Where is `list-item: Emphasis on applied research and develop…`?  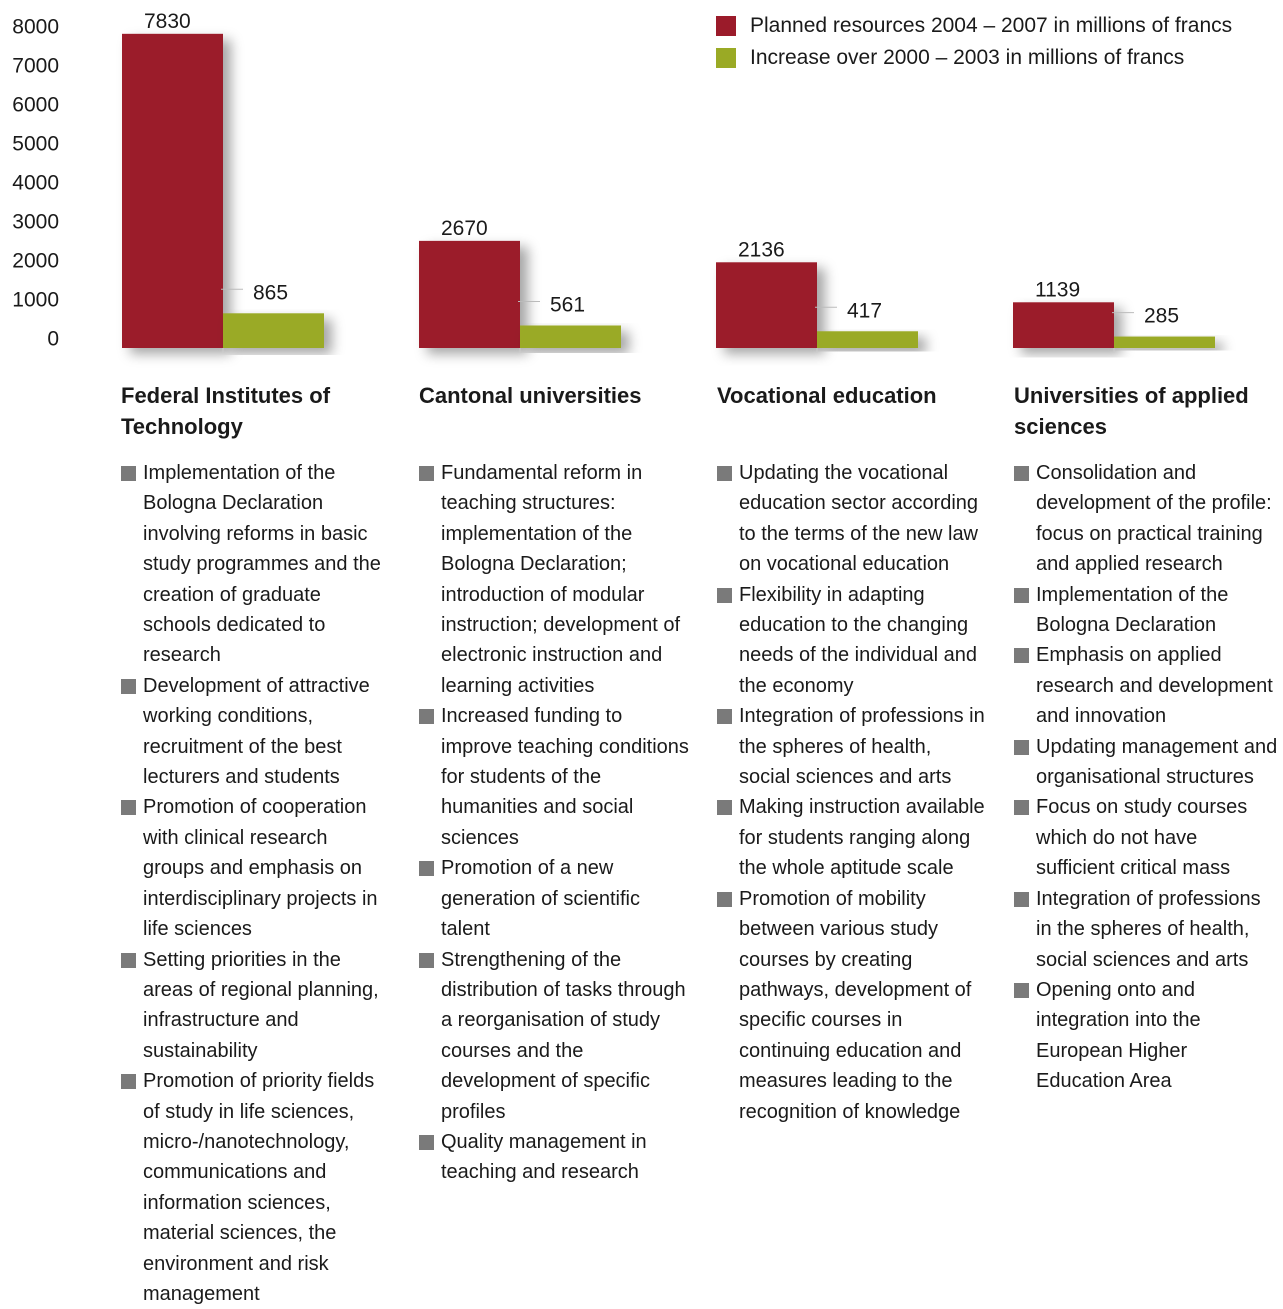 list-item: Emphasis on applied research and develop… is located at coordinates (1147, 685).